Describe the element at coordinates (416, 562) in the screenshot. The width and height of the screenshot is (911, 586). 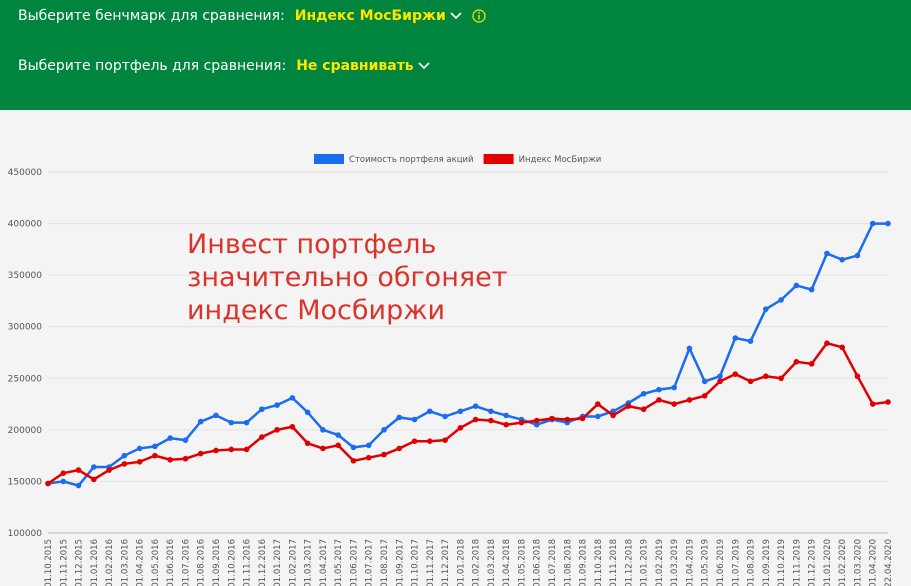
I see `x-tick-label: 01.10.2017` at that location.